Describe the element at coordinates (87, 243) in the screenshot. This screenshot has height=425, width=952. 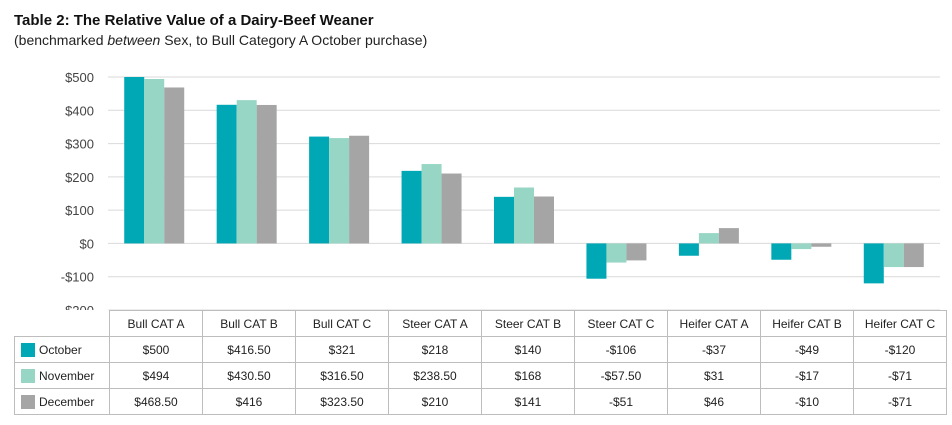
I see `y-tick-label: $0` at that location.